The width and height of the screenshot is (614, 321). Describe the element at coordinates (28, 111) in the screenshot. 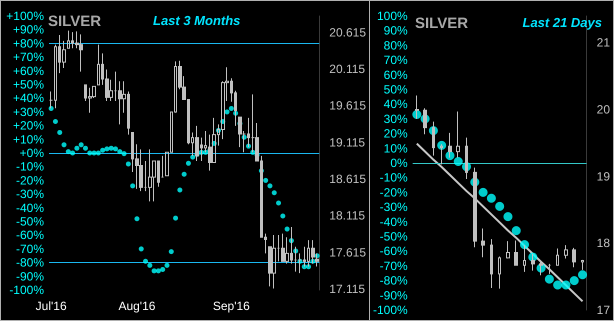

I see `y-tick-label: +30%` at that location.